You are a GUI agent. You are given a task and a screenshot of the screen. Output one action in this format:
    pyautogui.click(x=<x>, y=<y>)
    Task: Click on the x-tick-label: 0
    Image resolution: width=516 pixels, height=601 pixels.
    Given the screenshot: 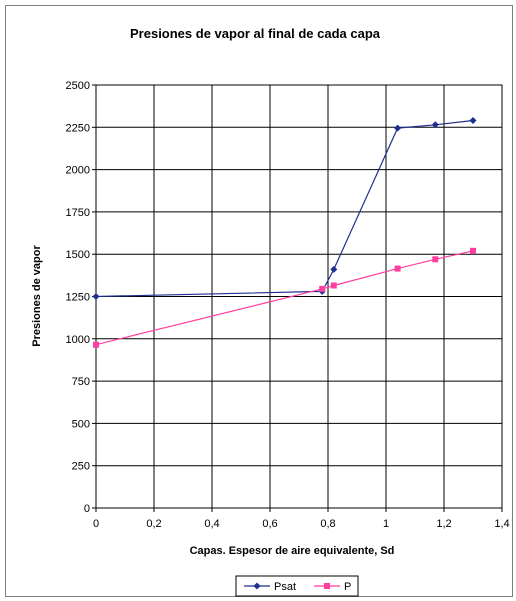 What is the action you would take?
    pyautogui.click(x=96, y=524)
    